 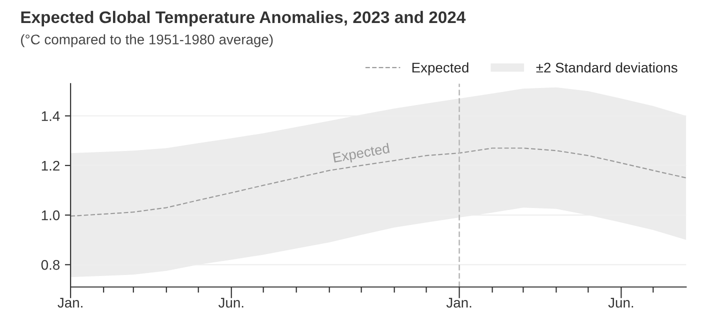 What do you see at coordinates (361, 154) in the screenshot?
I see `annotation: Expected` at bounding box center [361, 154].